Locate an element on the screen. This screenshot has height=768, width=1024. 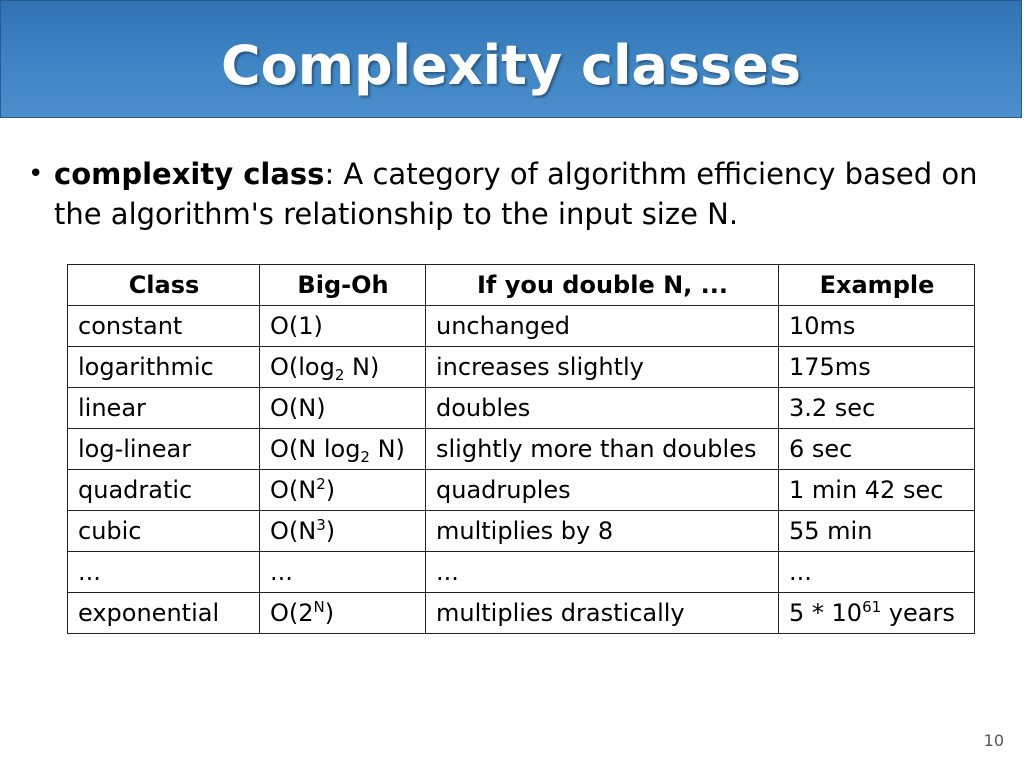
table-row: constant O(1) unchanged 10ms is located at coordinates (521, 326).